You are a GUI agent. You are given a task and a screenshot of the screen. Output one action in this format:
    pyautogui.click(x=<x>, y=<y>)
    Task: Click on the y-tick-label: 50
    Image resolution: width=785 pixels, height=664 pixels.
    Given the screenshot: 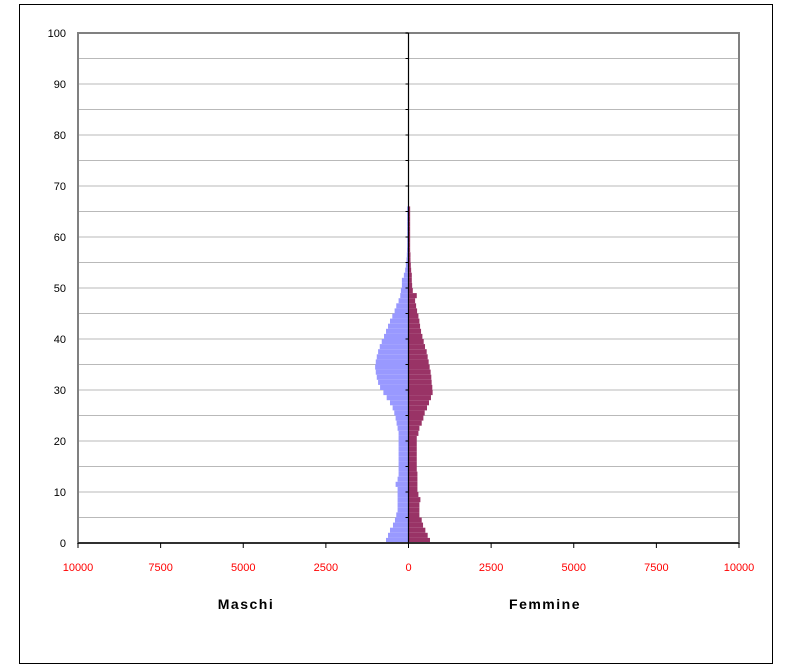 What is the action you would take?
    pyautogui.click(x=60, y=289)
    